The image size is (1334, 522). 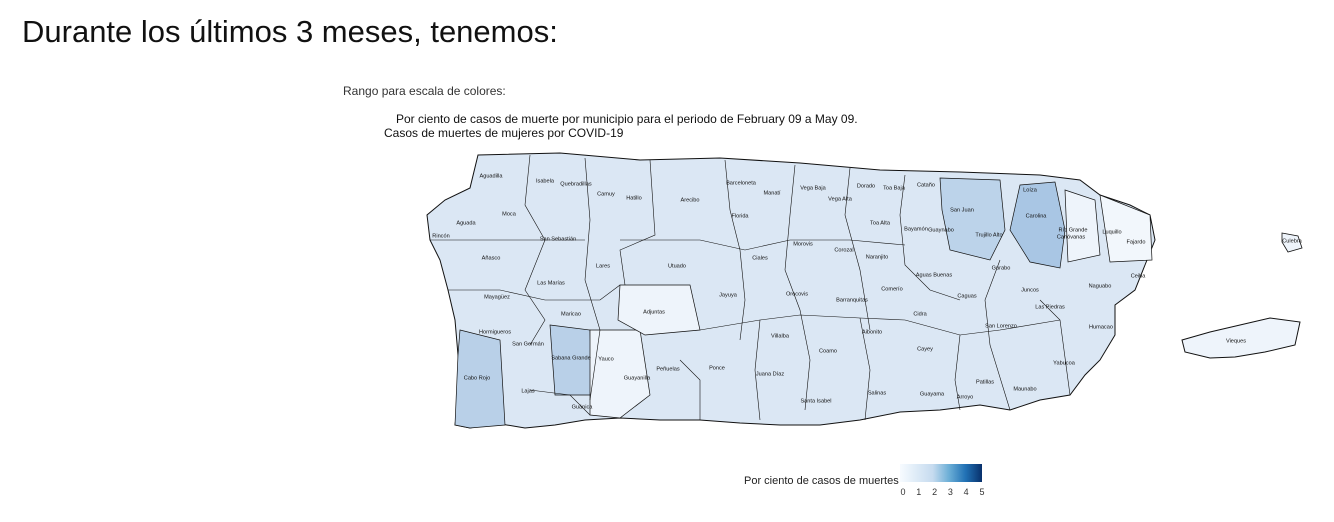 I want to click on legend-tick-label: 4, so click(x=966, y=492).